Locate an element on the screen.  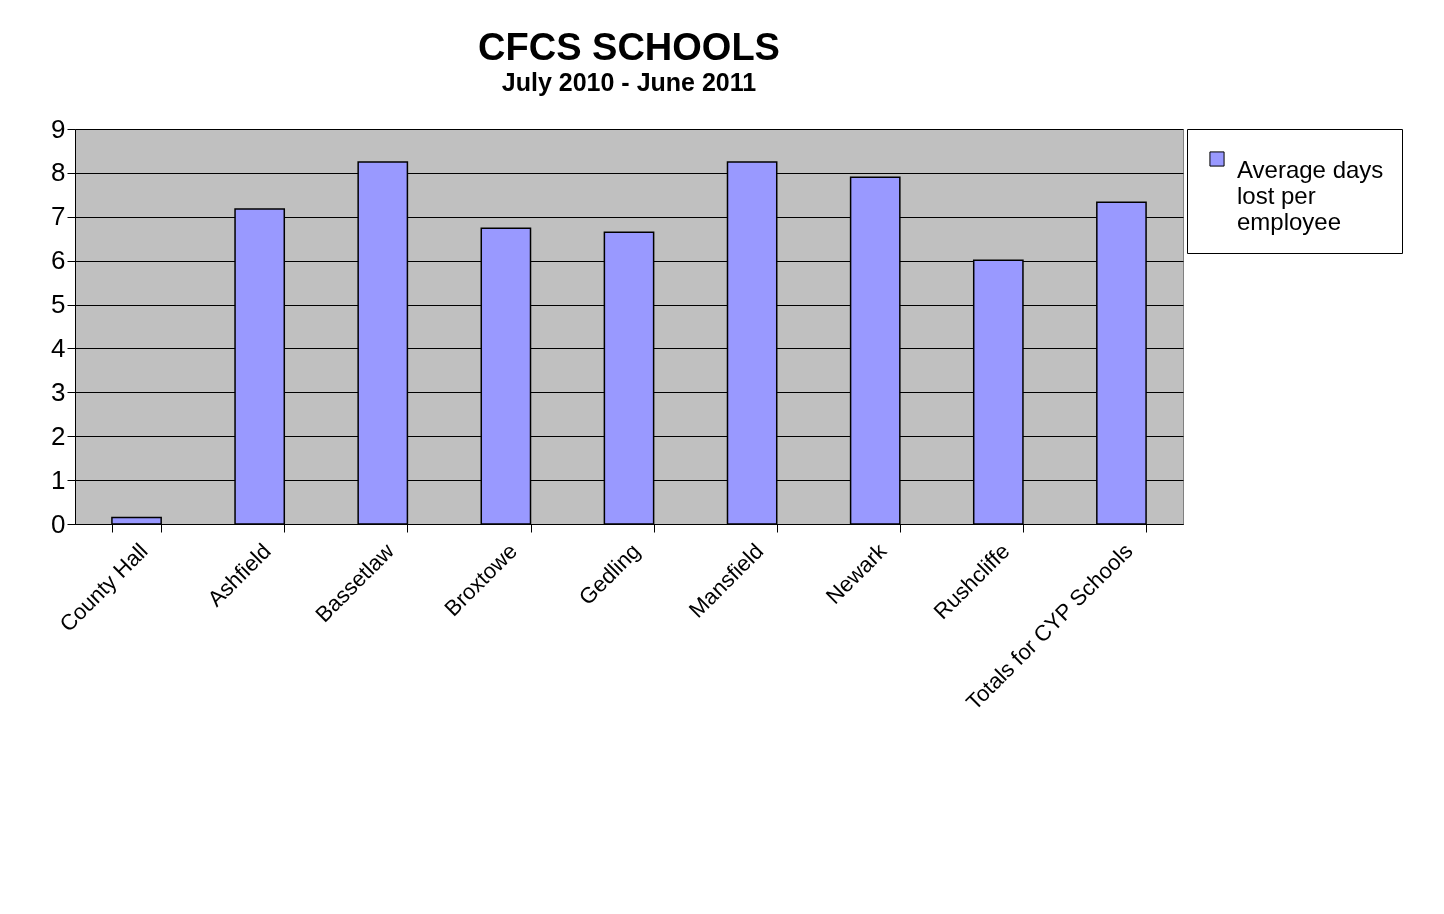
y-tick-label: 6 is located at coordinates (58, 260).